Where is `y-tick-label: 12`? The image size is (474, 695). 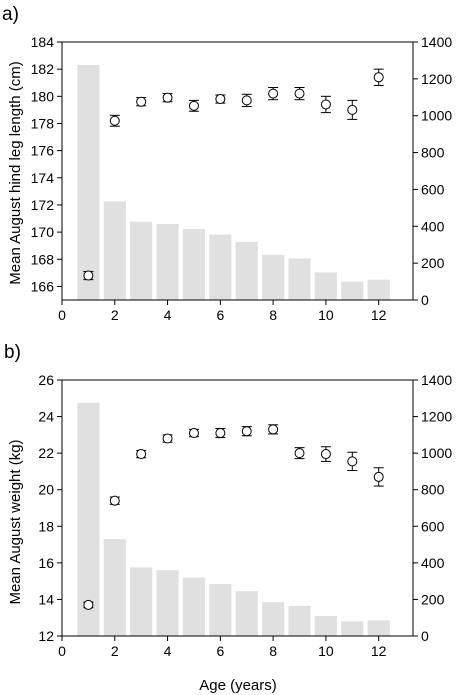 y-tick-label: 12 is located at coordinates (46, 636).